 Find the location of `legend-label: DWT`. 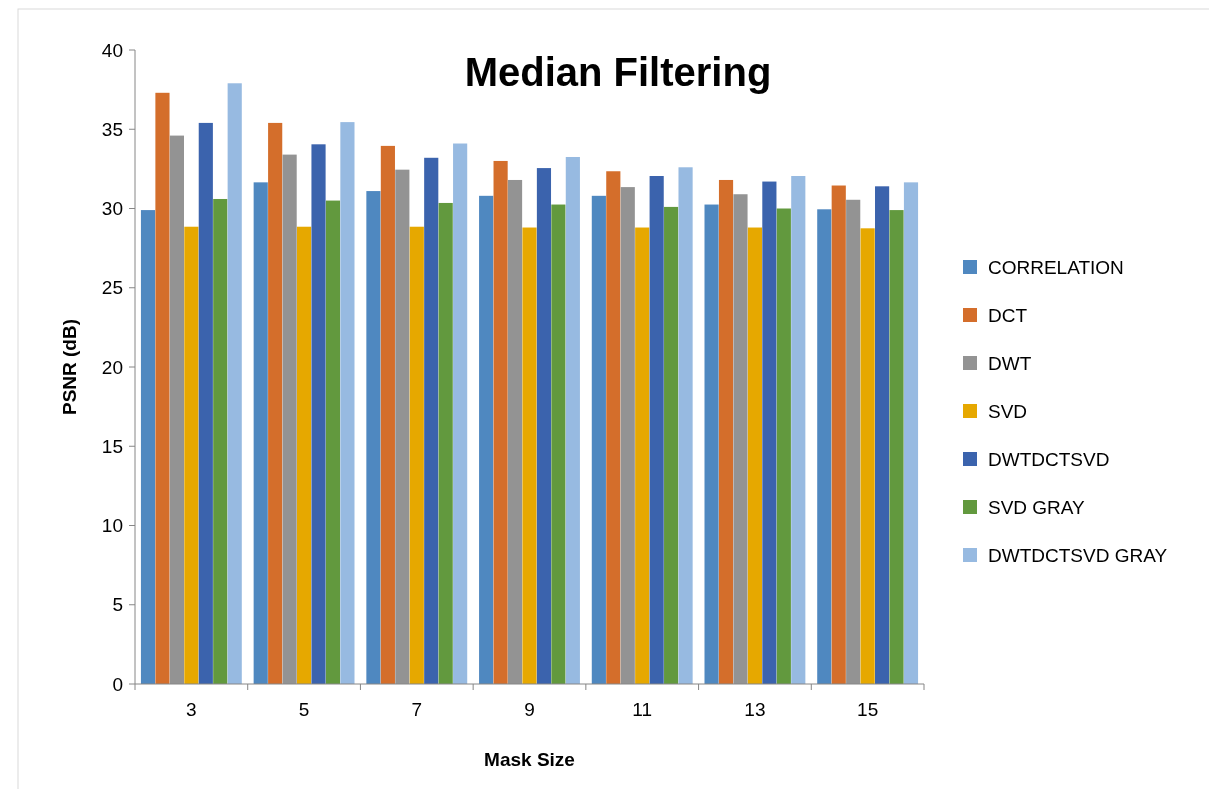

legend-label: DWT is located at coordinates (1010, 363).